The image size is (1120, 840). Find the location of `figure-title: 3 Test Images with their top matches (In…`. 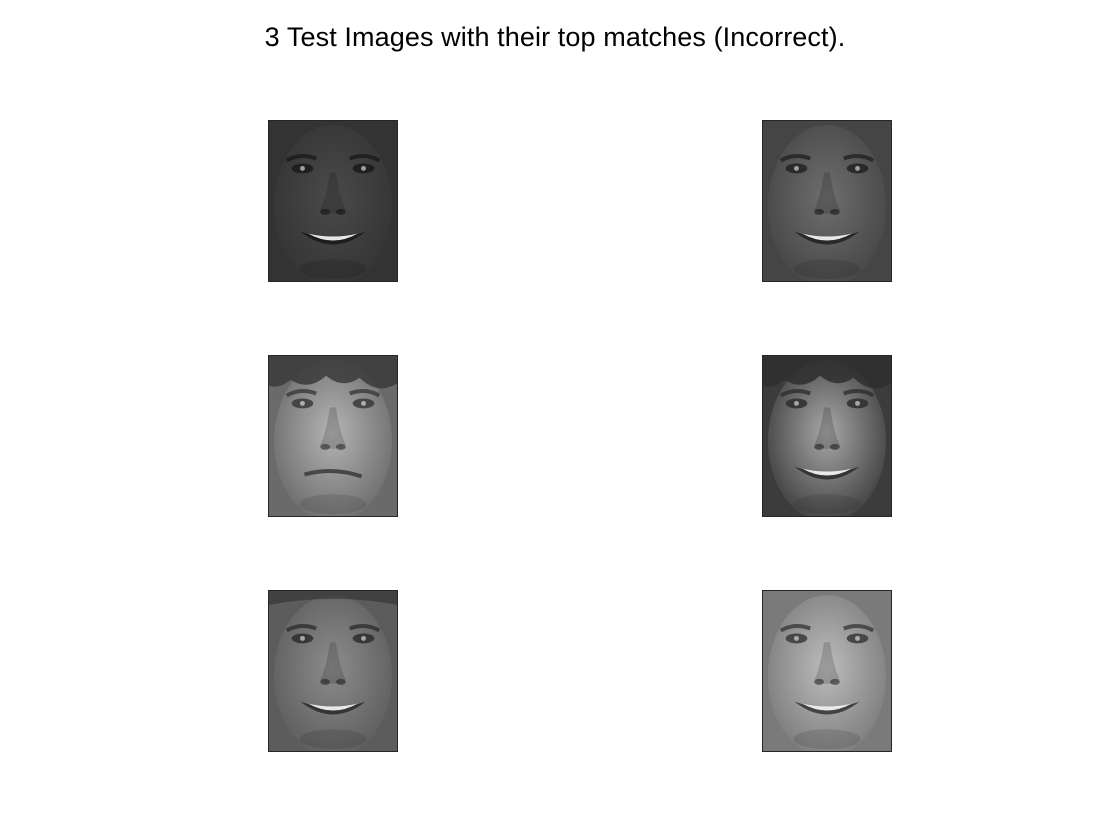

figure-title: 3 Test Images with their top matches (In… is located at coordinates (555, 37).